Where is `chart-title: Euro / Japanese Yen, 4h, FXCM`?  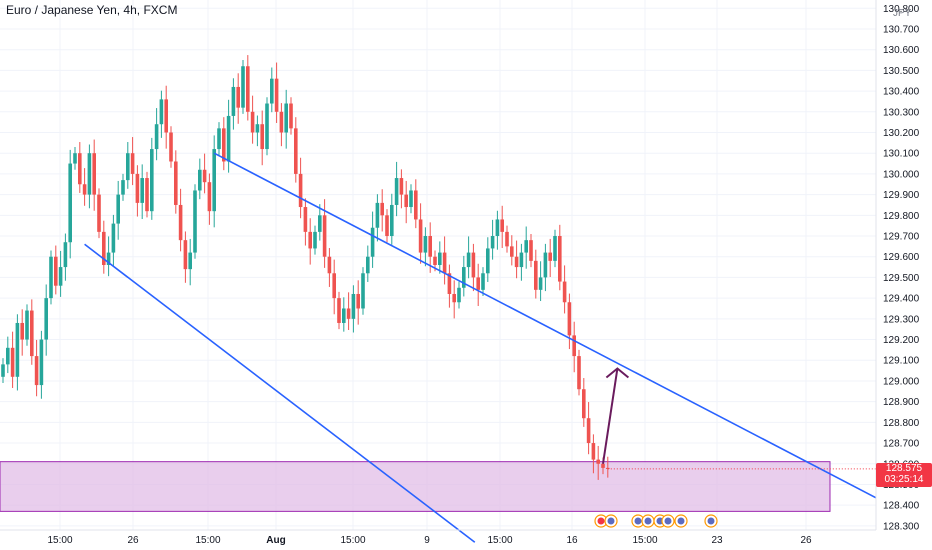 chart-title: Euro / Japanese Yen, 4h, FXCM is located at coordinates (92, 10).